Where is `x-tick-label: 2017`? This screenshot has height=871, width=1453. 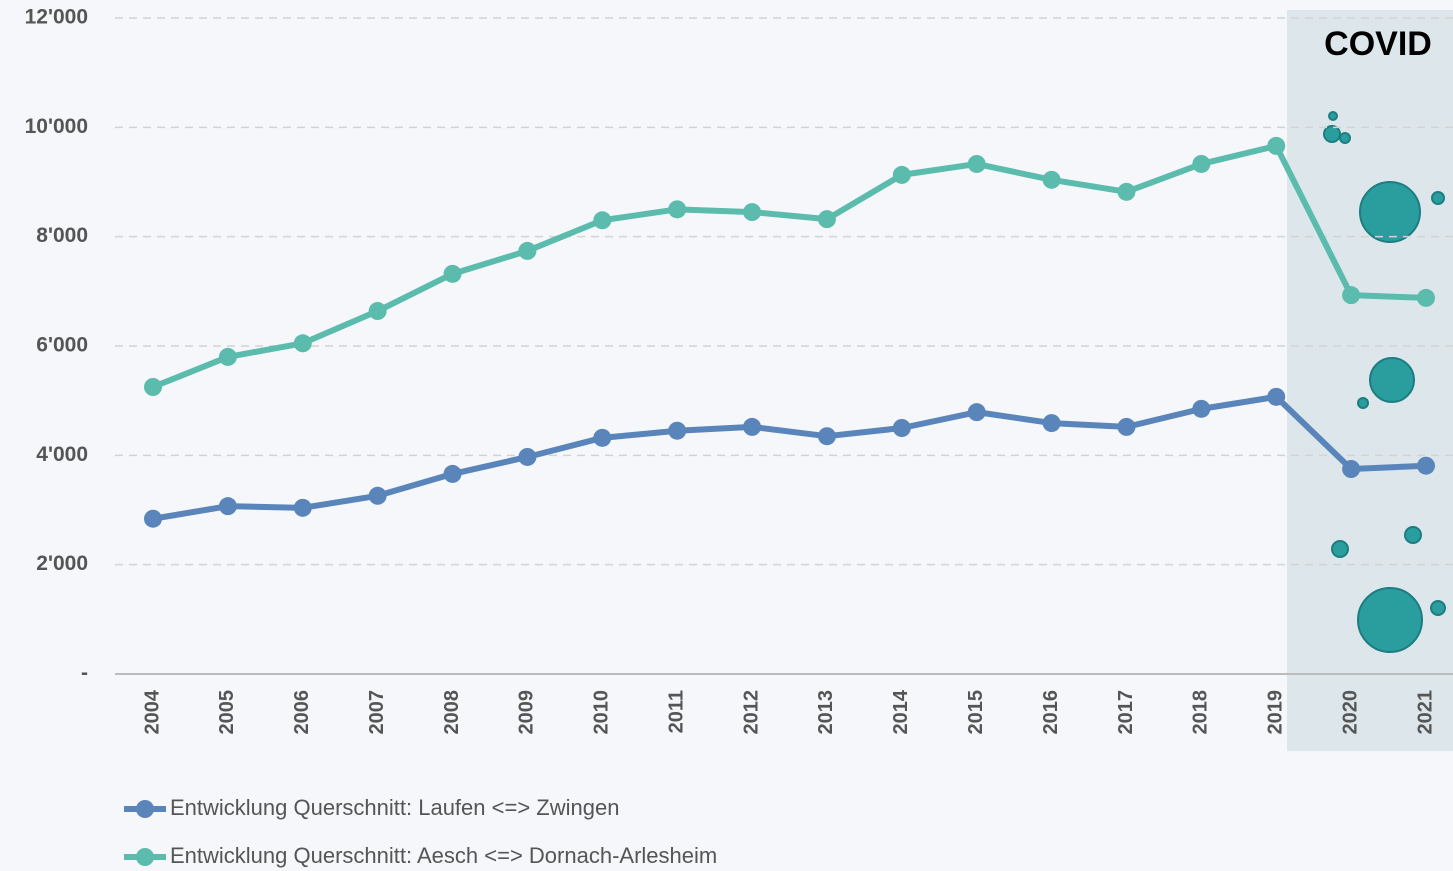
x-tick-label: 2017 is located at coordinates (1126, 712).